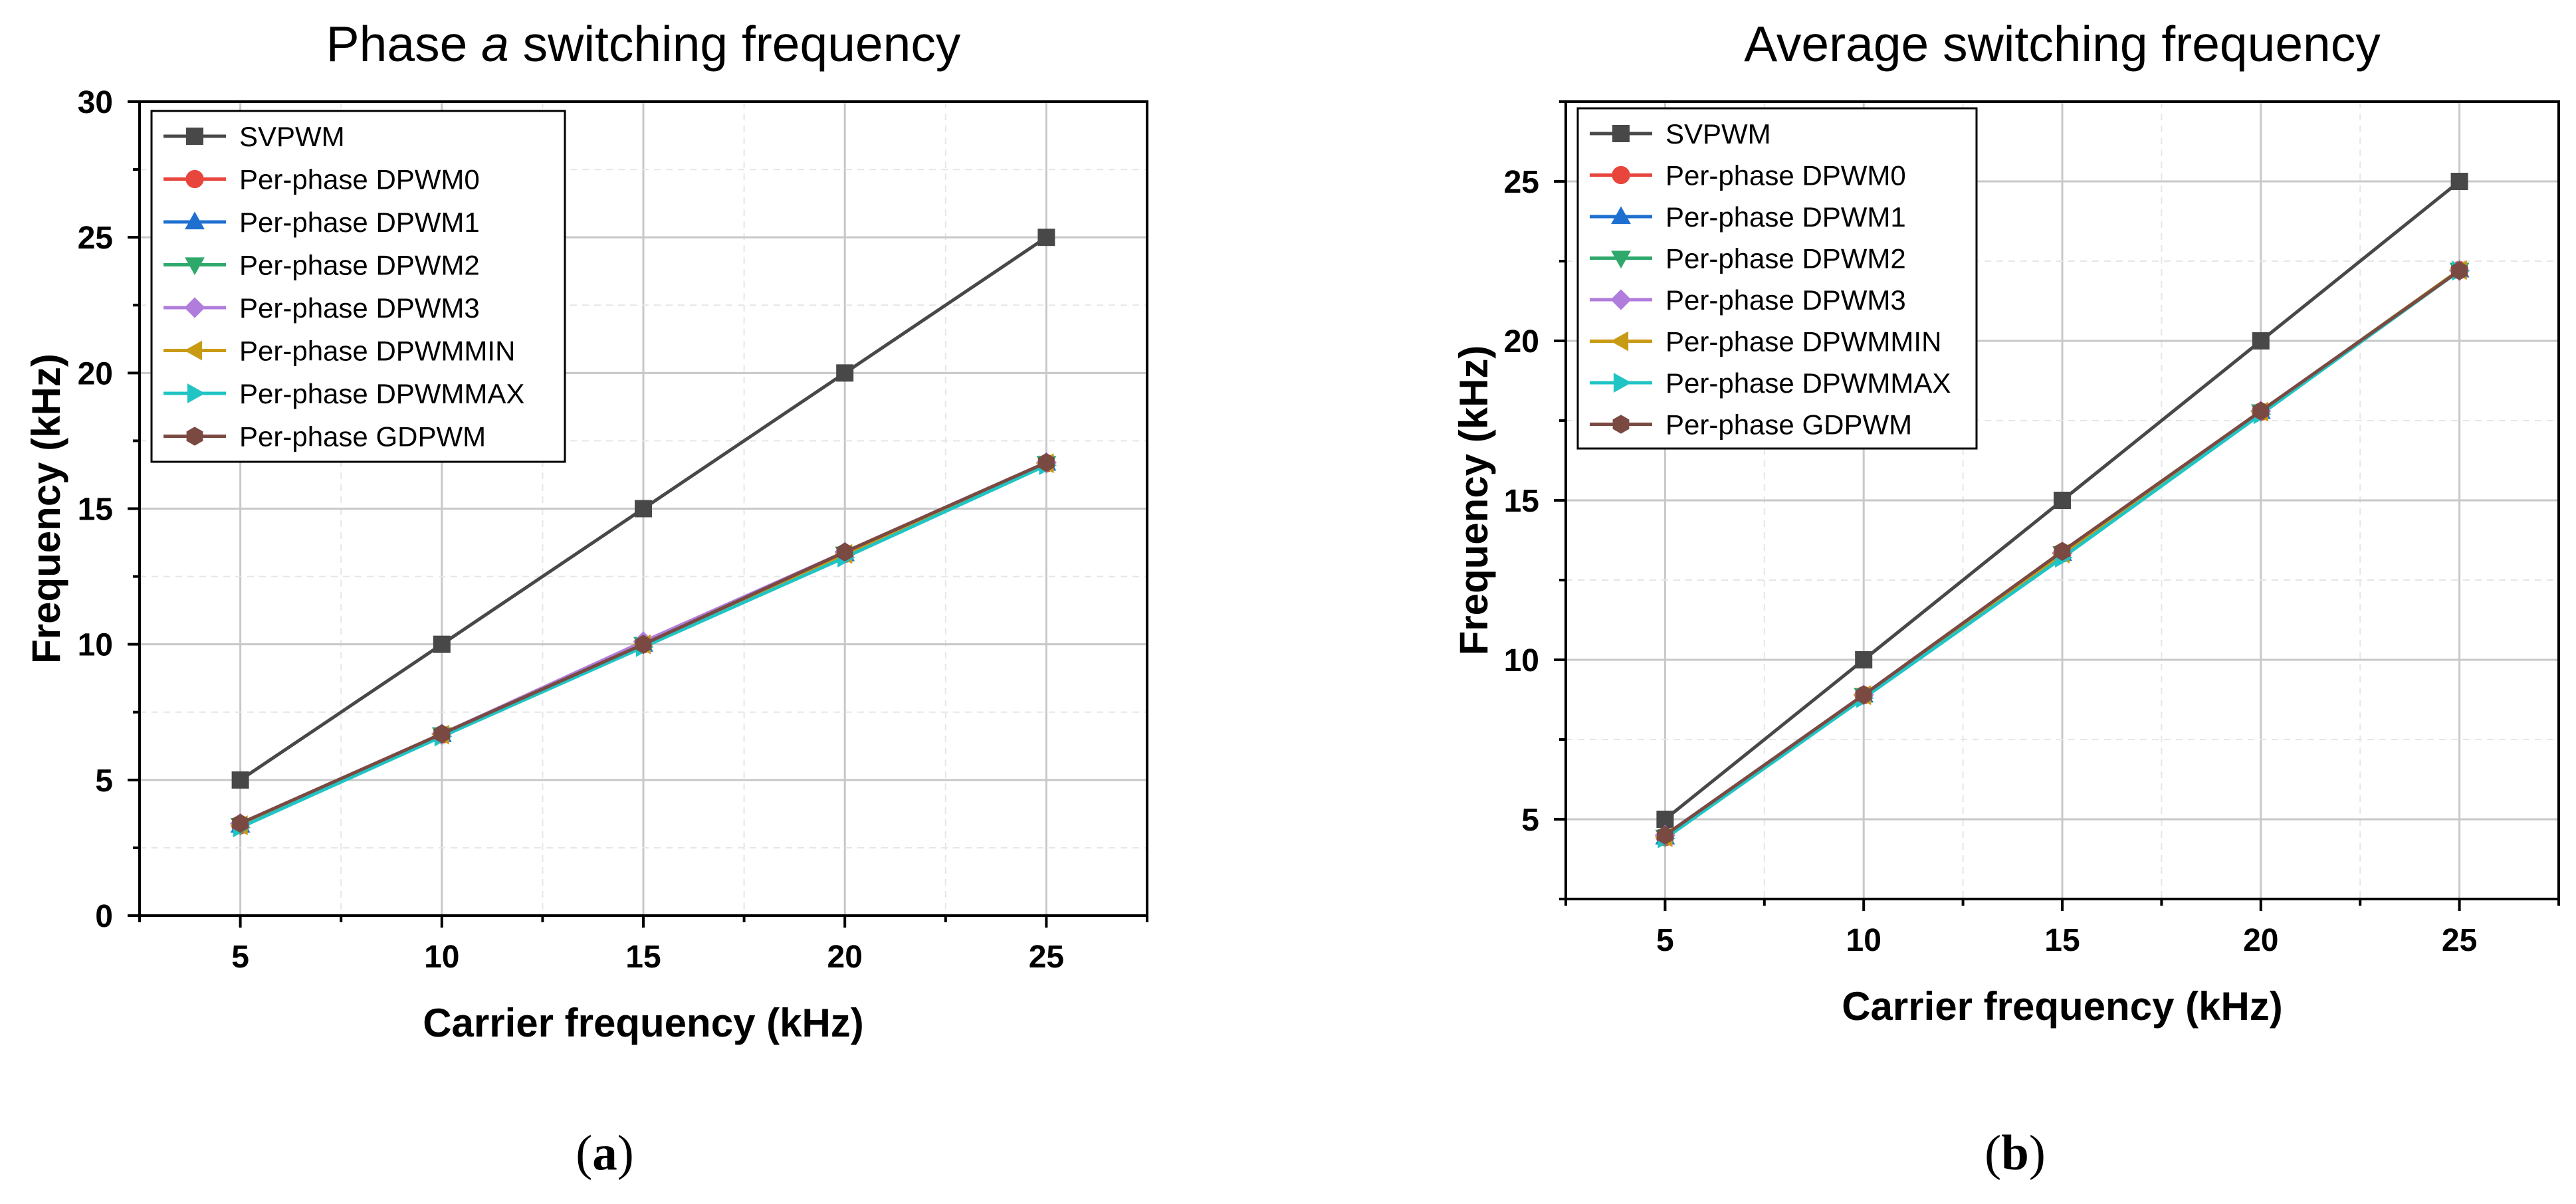  Describe the element at coordinates (2062, 940) in the screenshot. I see `x-tick-label: 15` at that location.